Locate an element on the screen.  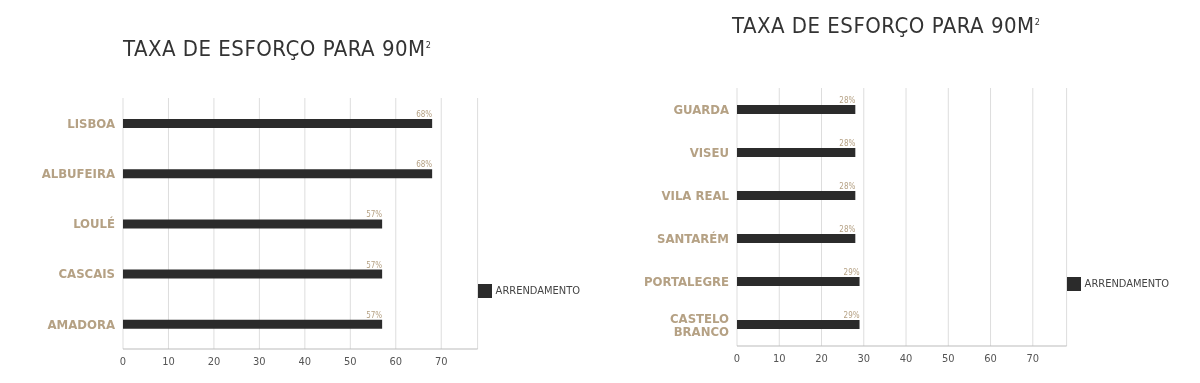
y-tick-label: PORTALEGRE is located at coordinates (686, 282).